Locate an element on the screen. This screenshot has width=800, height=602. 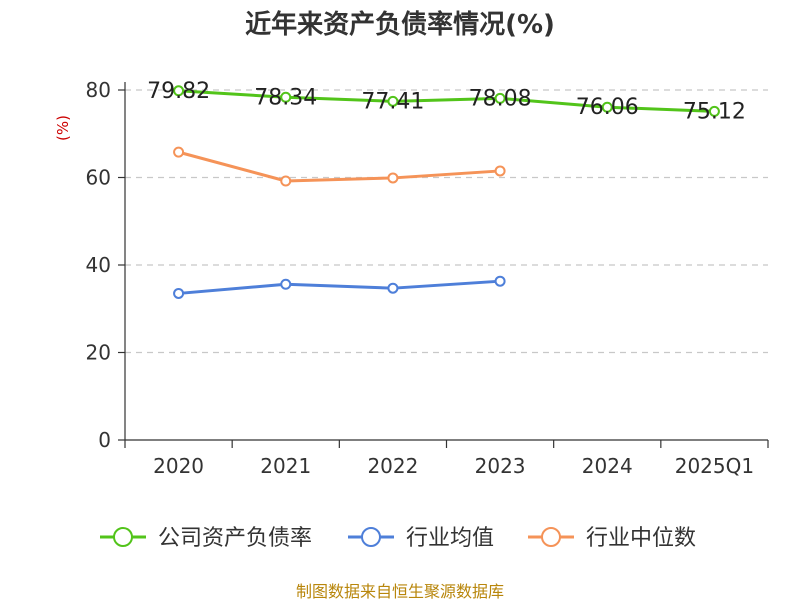
data-label: 75.12 is located at coordinates (714, 111).